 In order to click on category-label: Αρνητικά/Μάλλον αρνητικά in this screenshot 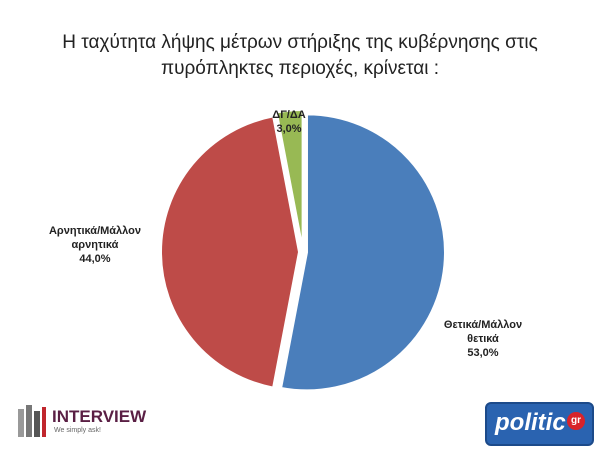, I will do `click(94, 238)`.